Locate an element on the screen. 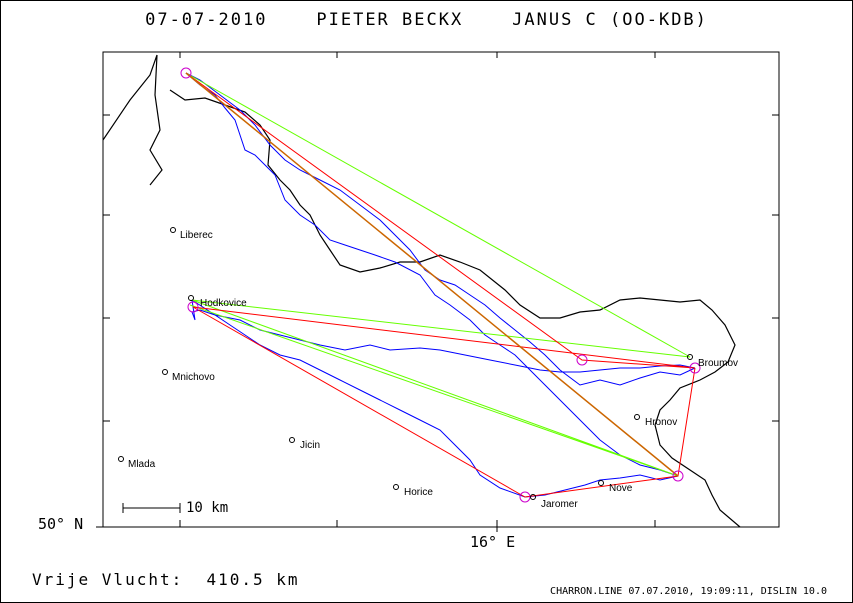  town-label: Broumov is located at coordinates (718, 363).